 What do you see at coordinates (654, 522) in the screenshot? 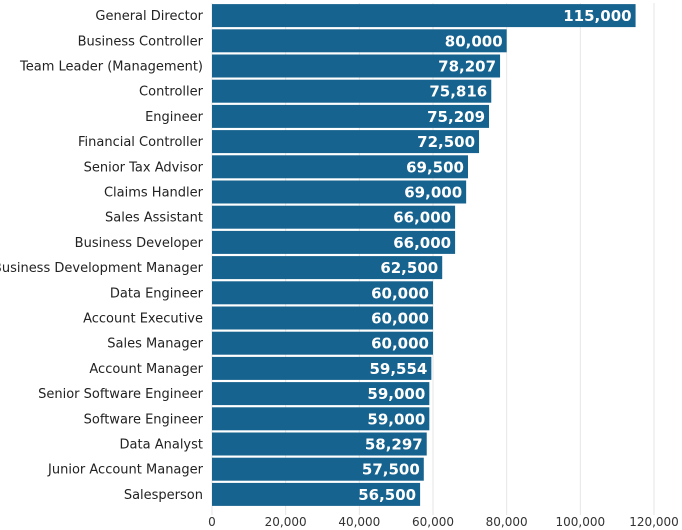
I see `x-tick-label: 120,000` at bounding box center [654, 522].